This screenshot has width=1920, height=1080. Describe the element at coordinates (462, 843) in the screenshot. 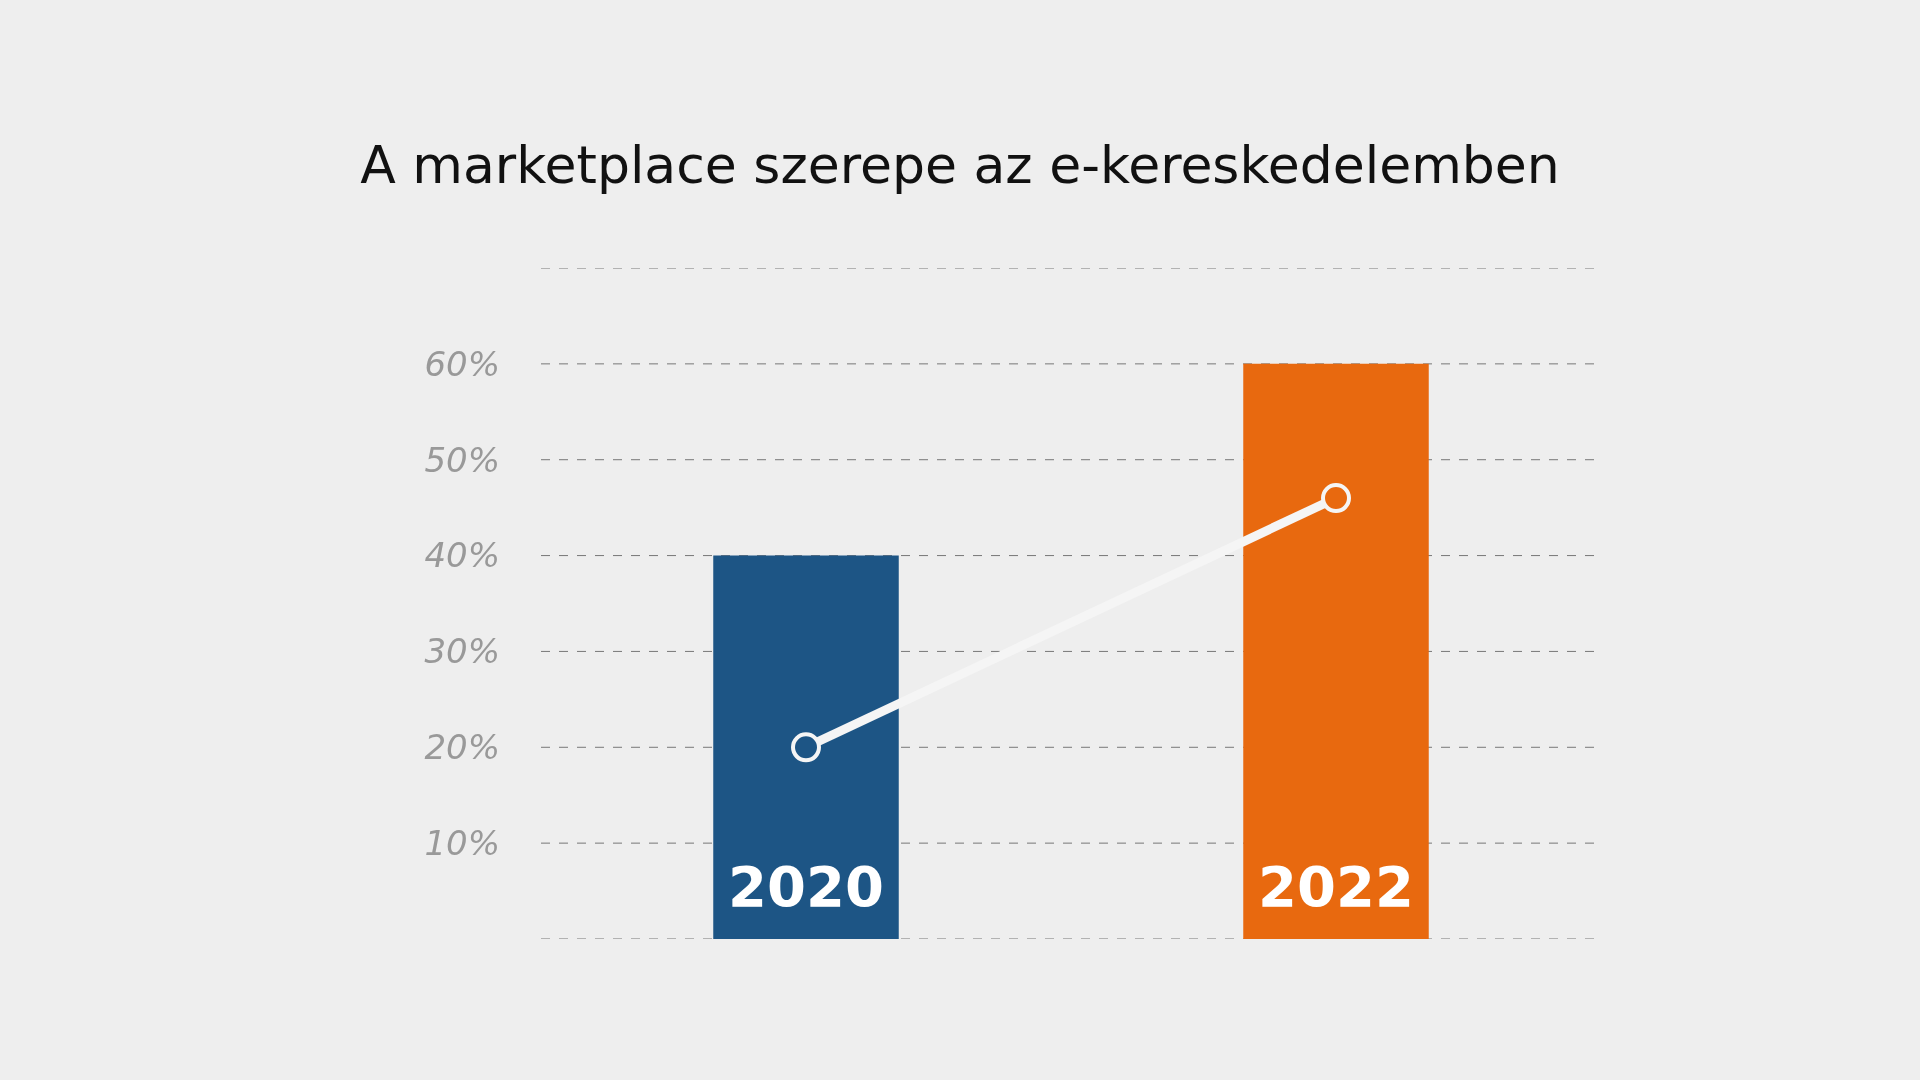

I see `y-tick-label: 10%` at that location.